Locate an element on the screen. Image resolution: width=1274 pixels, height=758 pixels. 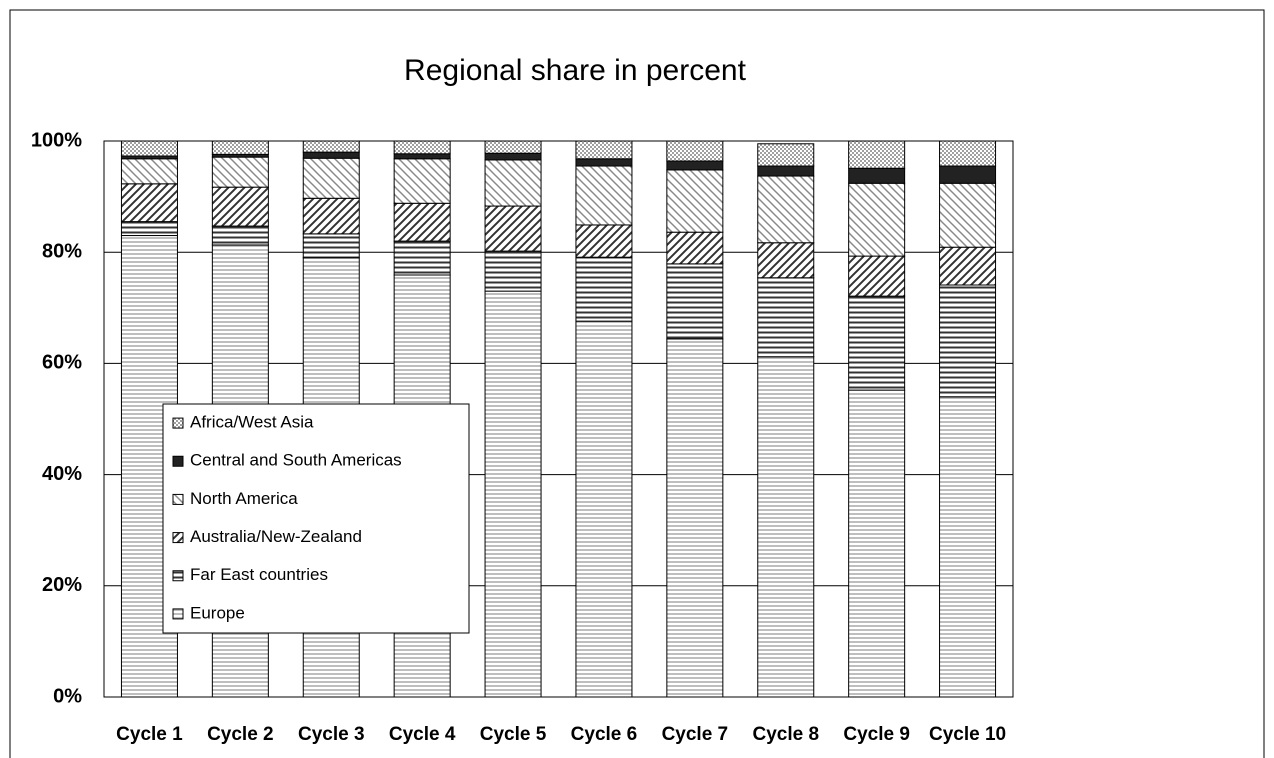
x-tick-label: Cycle 3 is located at coordinates (331, 734).